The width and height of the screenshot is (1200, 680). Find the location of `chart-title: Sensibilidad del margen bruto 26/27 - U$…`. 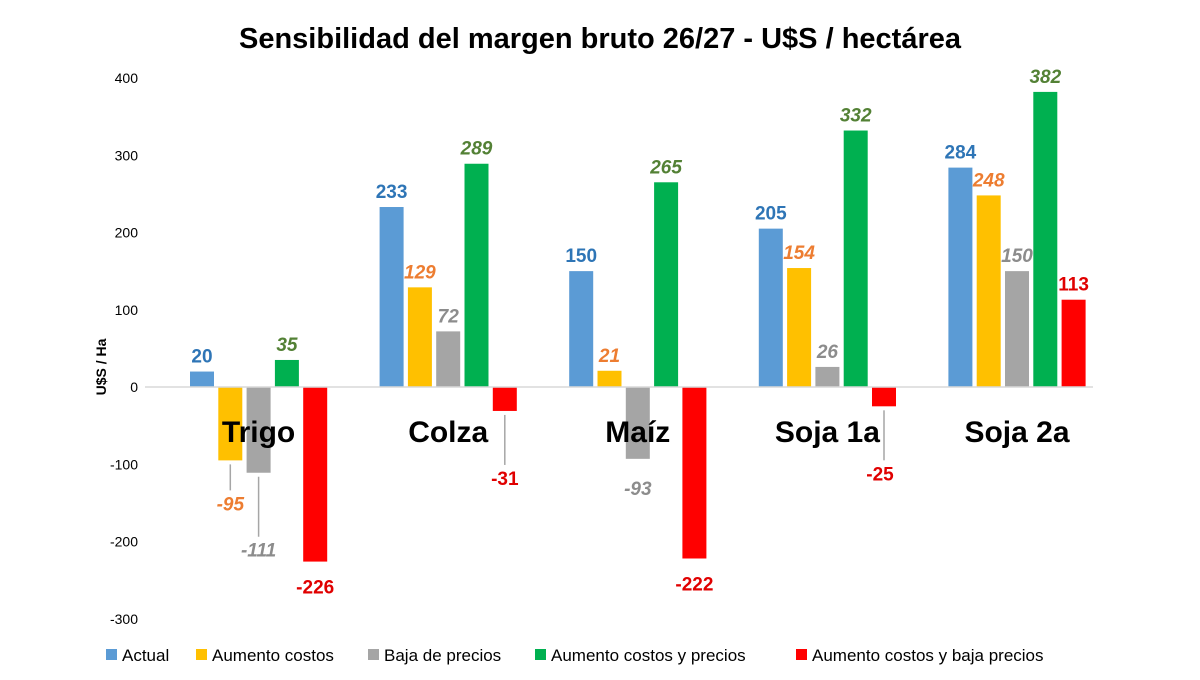

chart-title: Sensibilidad del margen bruto 26/27 - U$… is located at coordinates (600, 39).